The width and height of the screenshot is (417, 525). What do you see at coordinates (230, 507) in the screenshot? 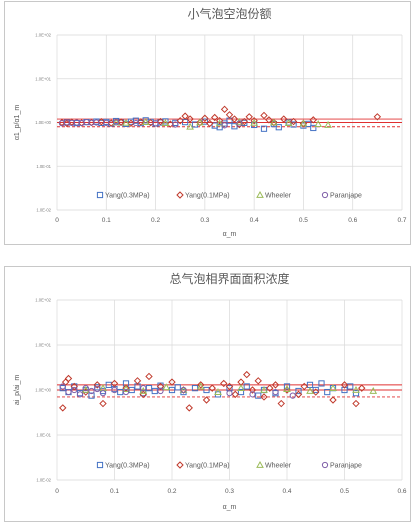
I see `x-axis-label: α_m` at bounding box center [230, 507].